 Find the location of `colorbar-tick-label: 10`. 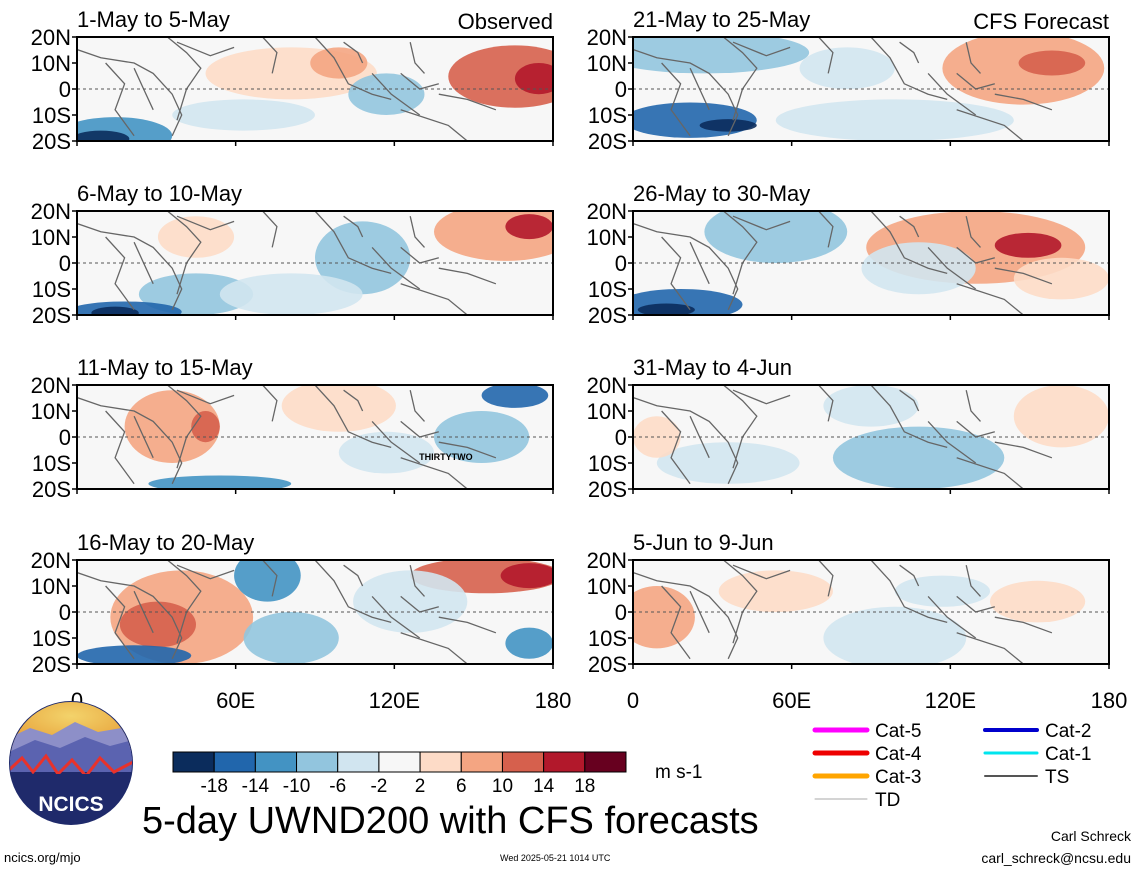

colorbar-tick-label: 10 is located at coordinates (502, 786).